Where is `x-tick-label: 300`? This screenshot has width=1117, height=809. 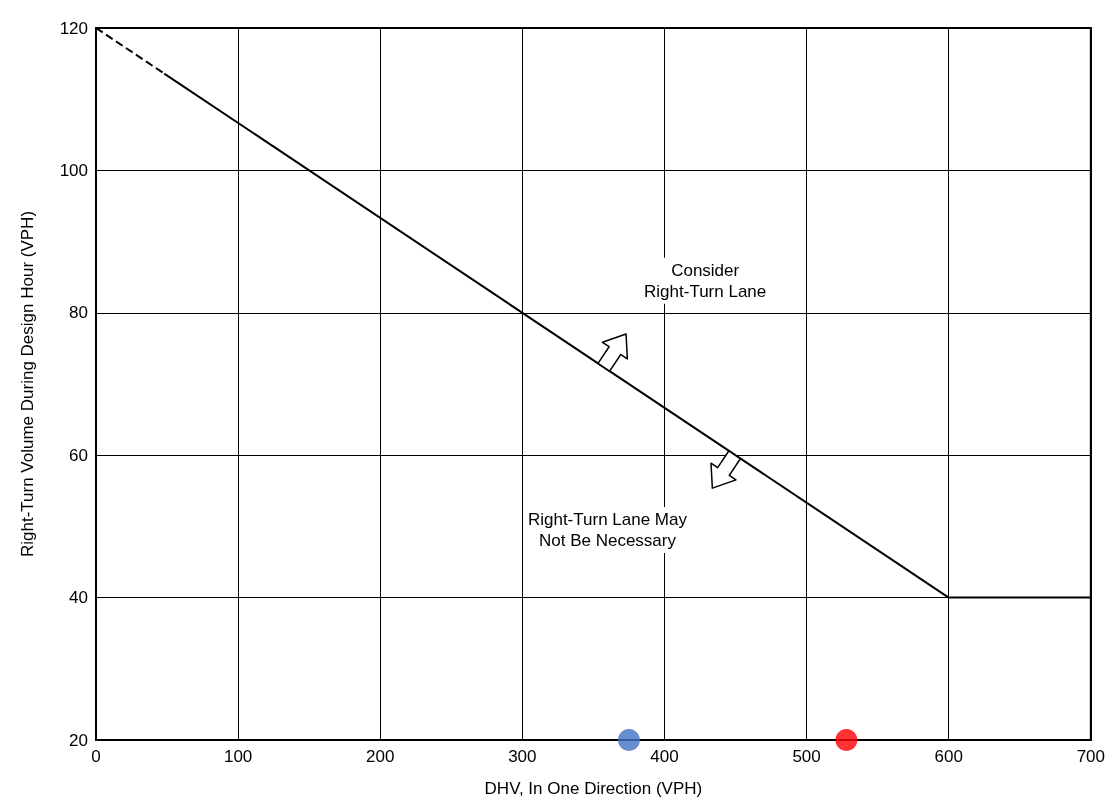
x-tick-label: 300 is located at coordinates (522, 756).